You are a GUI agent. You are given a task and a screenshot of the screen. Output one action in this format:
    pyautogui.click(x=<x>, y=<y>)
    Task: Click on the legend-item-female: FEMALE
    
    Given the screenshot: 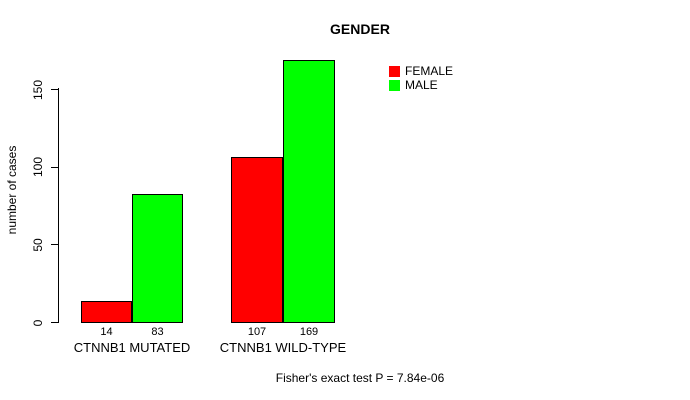 What is the action you would take?
    pyautogui.click(x=421, y=71)
    